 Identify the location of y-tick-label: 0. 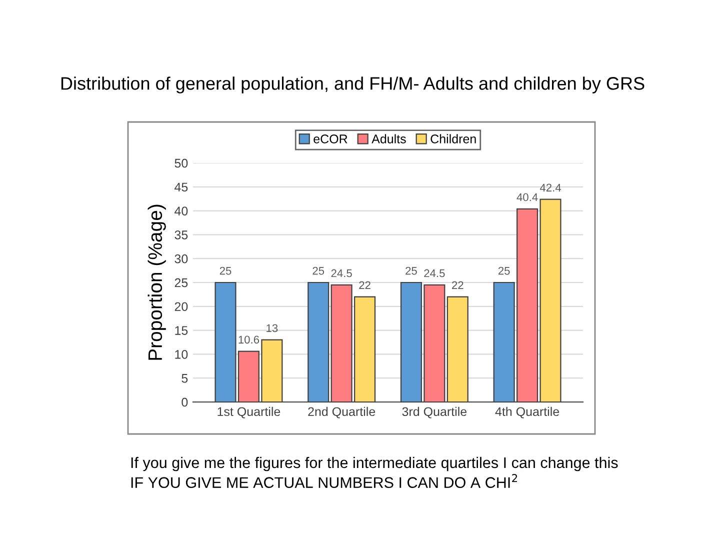
(185, 402).